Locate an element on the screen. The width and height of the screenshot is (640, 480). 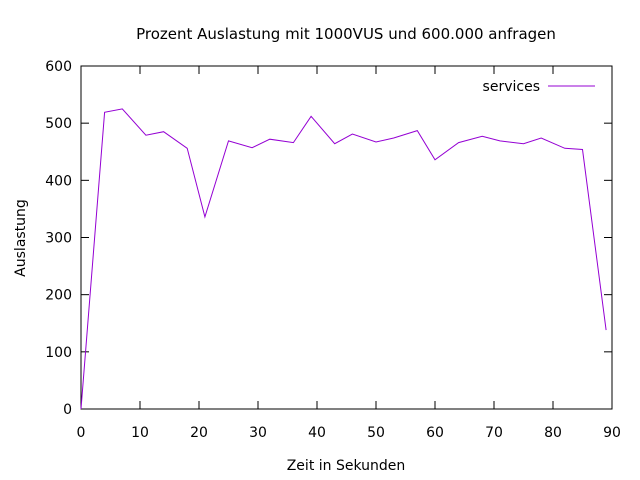
y-tick-label: 100 is located at coordinates (58, 353).